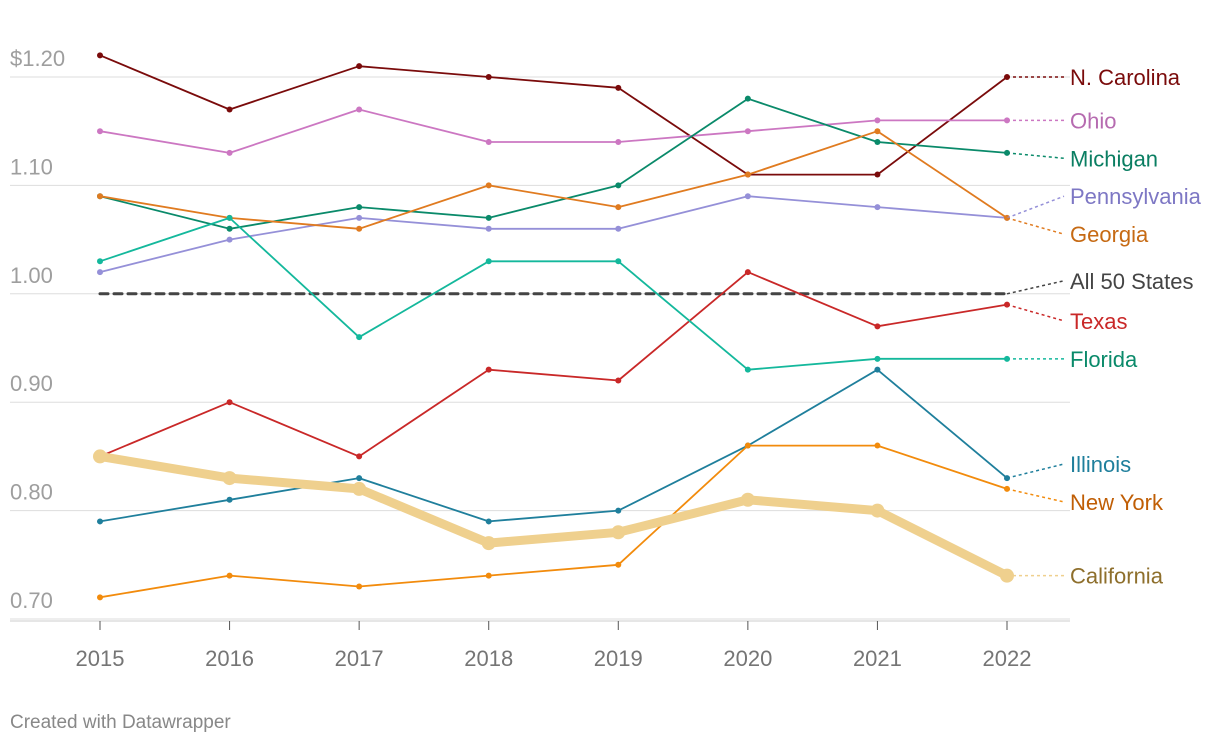 The width and height of the screenshot is (1220, 748). What do you see at coordinates (31, 600) in the screenshot?
I see `y-tick-label: 0.70` at bounding box center [31, 600].